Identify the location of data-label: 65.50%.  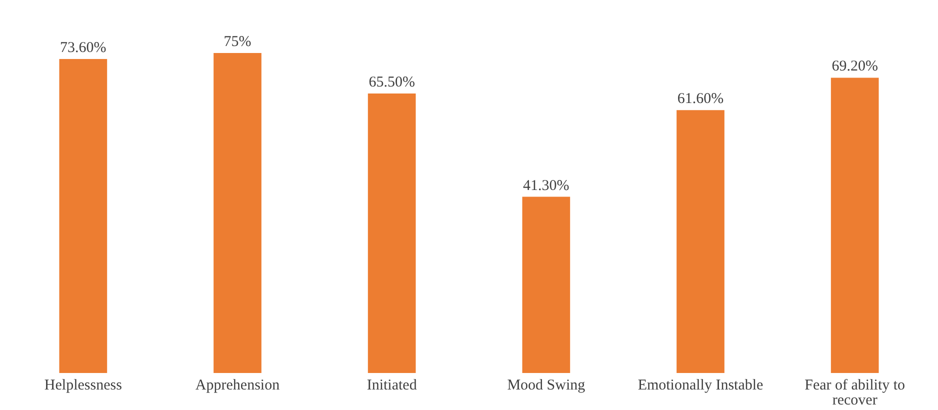
(391, 82).